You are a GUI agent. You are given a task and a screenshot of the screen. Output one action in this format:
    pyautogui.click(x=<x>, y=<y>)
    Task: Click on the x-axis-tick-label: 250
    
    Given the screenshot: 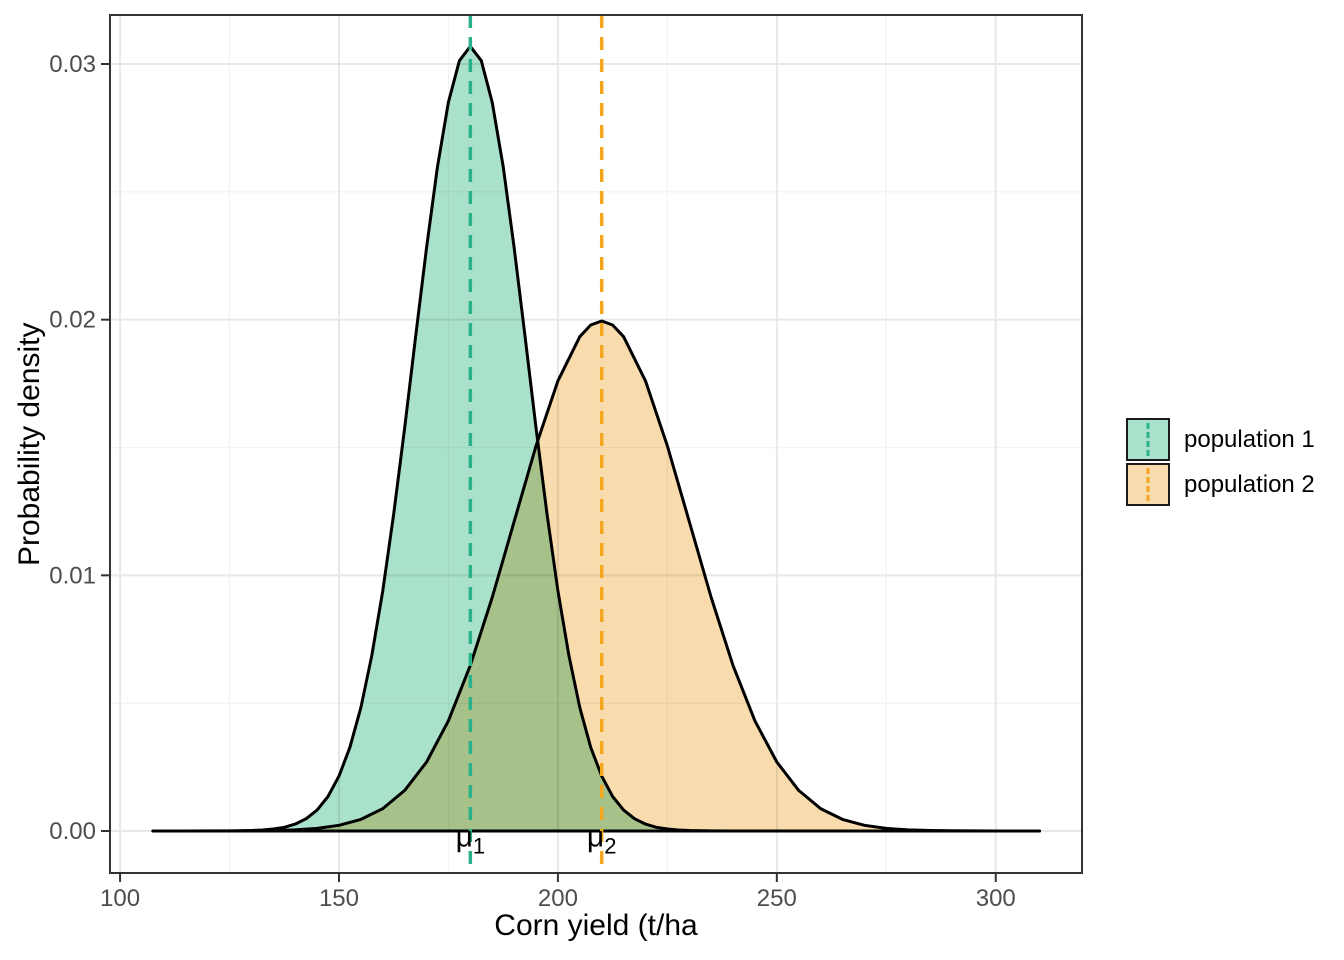 What is the action you would take?
    pyautogui.click(x=777, y=898)
    